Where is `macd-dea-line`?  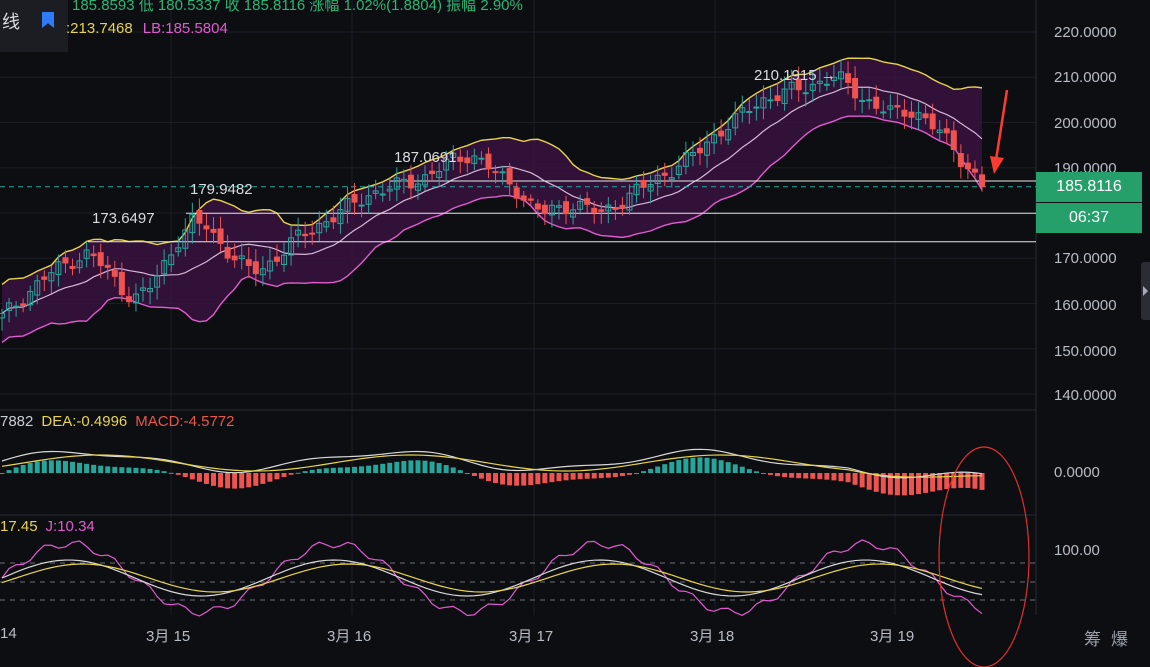
macd-dea-line is located at coordinates (492, 466).